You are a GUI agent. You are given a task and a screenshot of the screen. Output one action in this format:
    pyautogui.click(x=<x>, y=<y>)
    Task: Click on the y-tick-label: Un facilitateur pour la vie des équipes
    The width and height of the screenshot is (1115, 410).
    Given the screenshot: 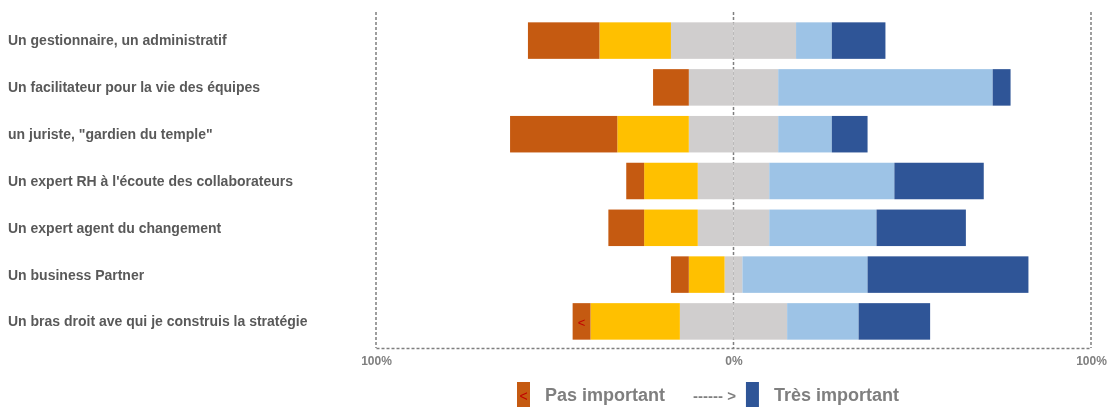 What is the action you would take?
    pyautogui.click(x=134, y=87)
    